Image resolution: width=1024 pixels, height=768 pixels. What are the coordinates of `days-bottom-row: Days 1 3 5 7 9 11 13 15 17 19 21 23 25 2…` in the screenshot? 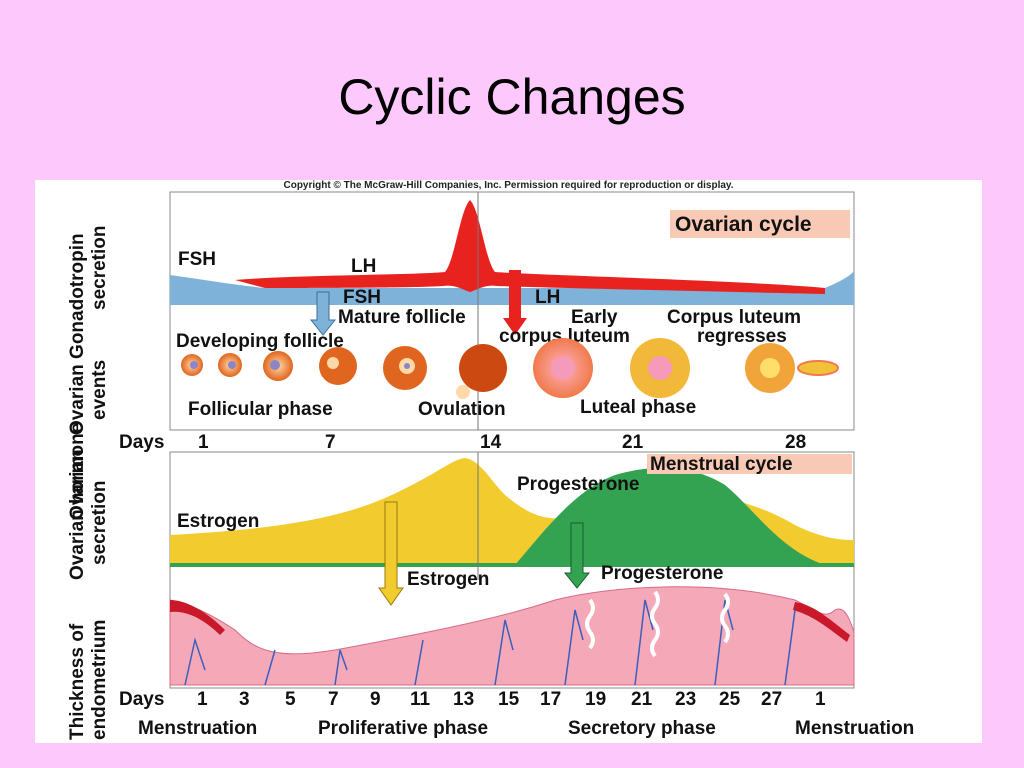 It's located at (472, 699).